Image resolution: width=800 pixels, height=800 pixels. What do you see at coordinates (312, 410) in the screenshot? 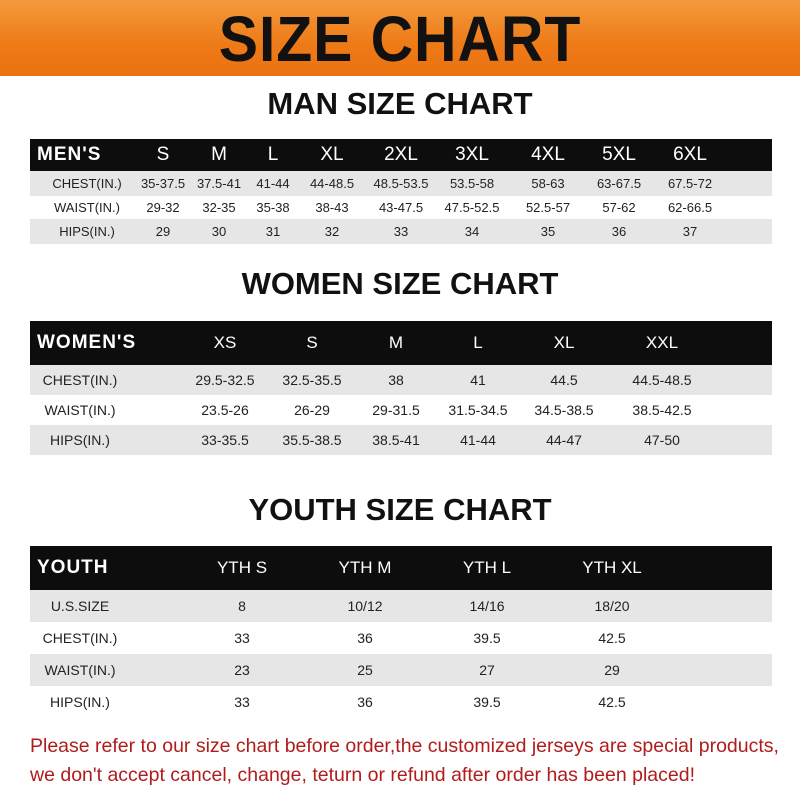
I see `measurement-cell: 26-29` at bounding box center [312, 410].